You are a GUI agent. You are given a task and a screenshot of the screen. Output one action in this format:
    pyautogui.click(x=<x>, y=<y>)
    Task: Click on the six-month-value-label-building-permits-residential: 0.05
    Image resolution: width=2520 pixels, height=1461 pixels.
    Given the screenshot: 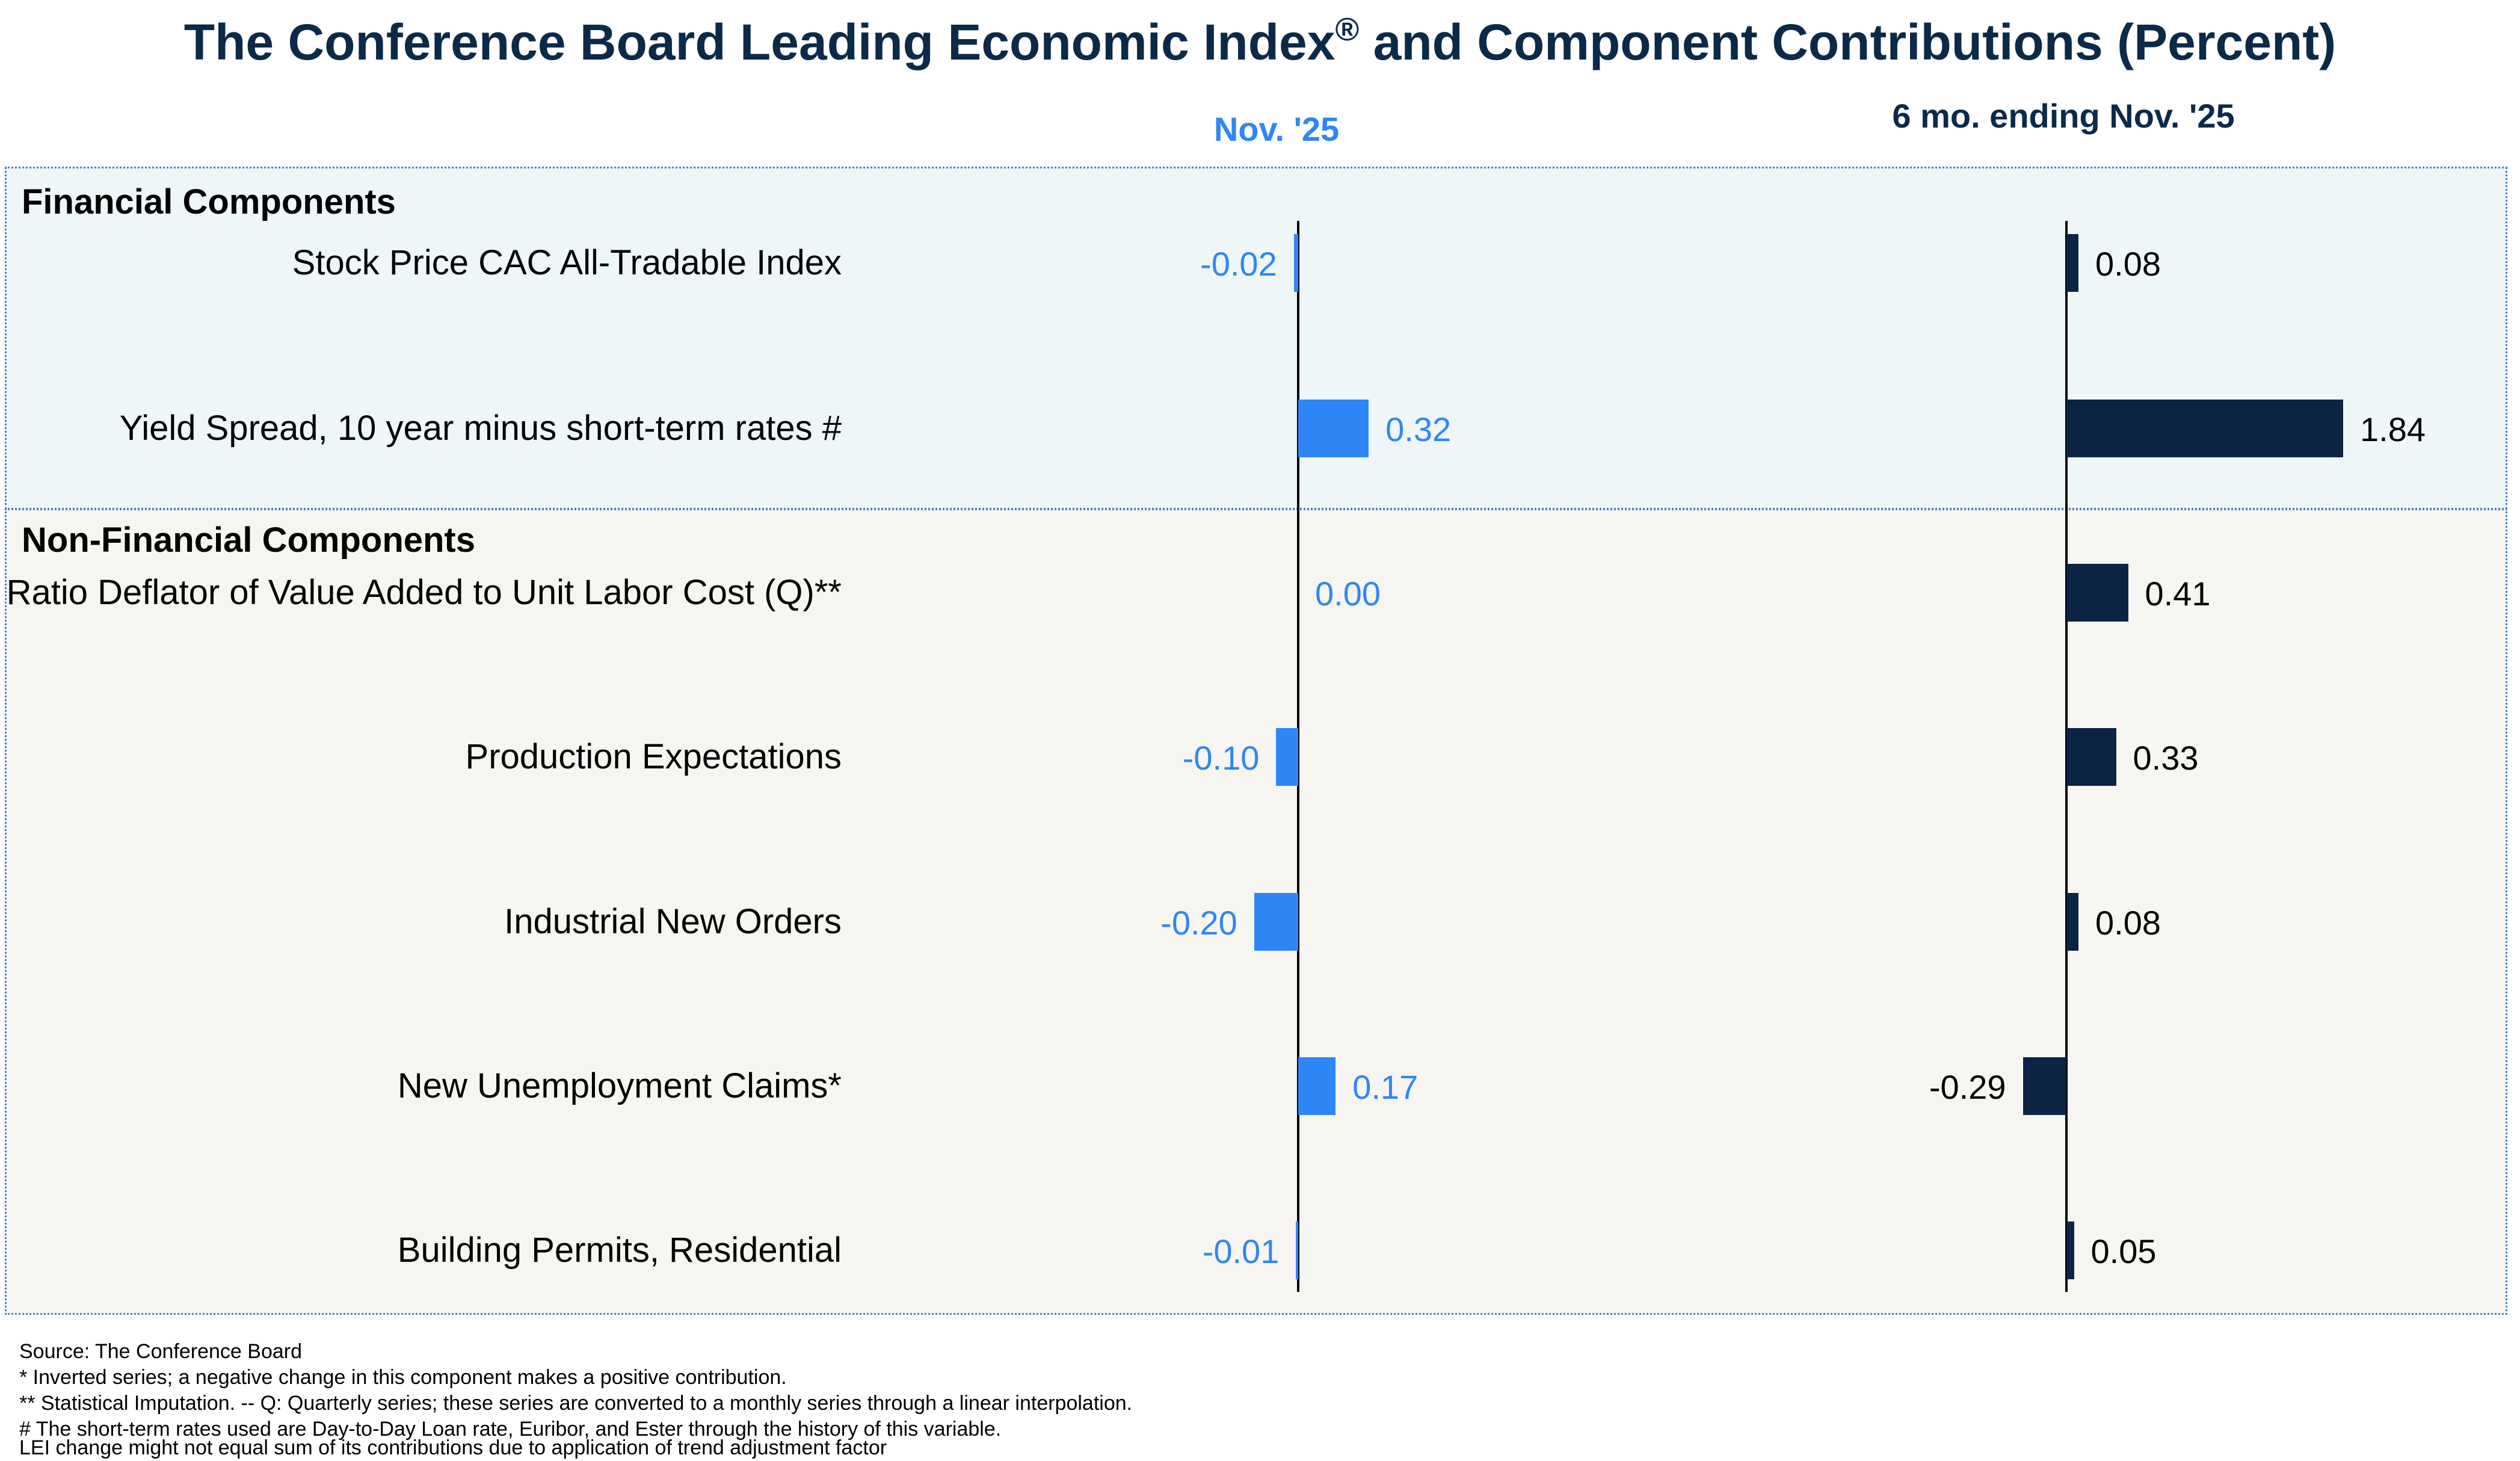 What is the action you would take?
    pyautogui.click(x=2123, y=1251)
    